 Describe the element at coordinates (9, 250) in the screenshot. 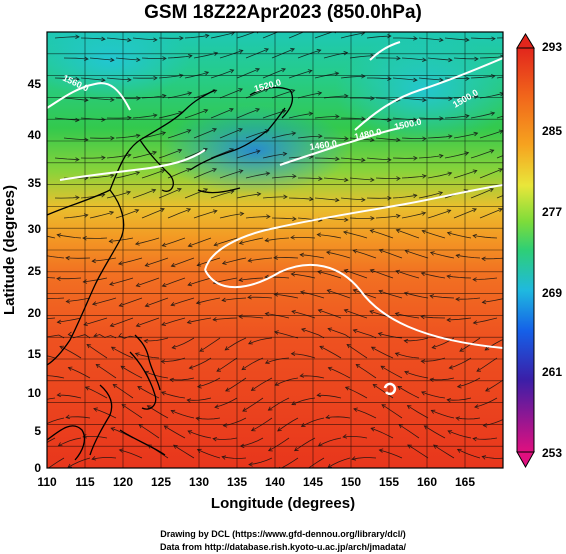

I see `y-axis-title: Latitude (degrees)` at that location.